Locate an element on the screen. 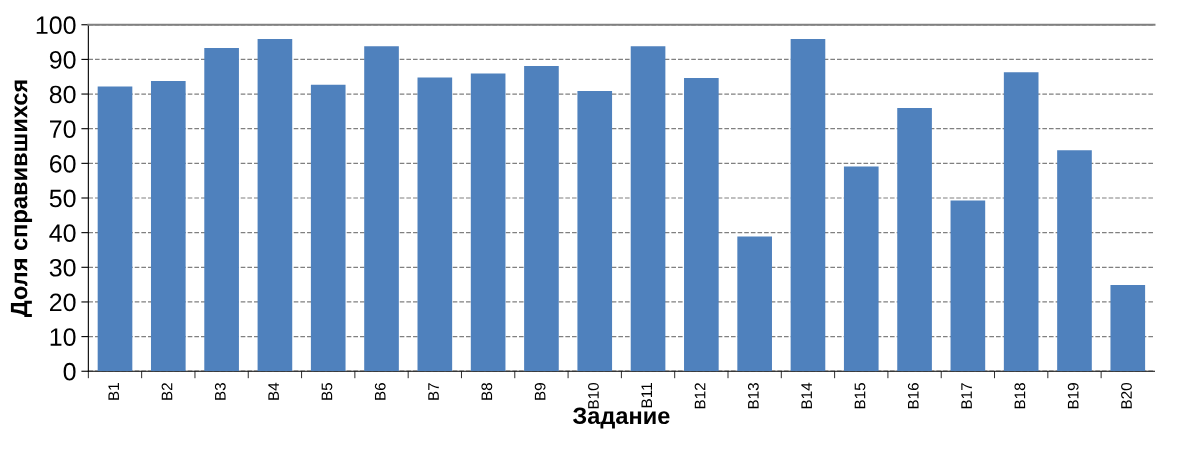 The width and height of the screenshot is (1178, 450). x-tick-label: В10 is located at coordinates (593, 395).